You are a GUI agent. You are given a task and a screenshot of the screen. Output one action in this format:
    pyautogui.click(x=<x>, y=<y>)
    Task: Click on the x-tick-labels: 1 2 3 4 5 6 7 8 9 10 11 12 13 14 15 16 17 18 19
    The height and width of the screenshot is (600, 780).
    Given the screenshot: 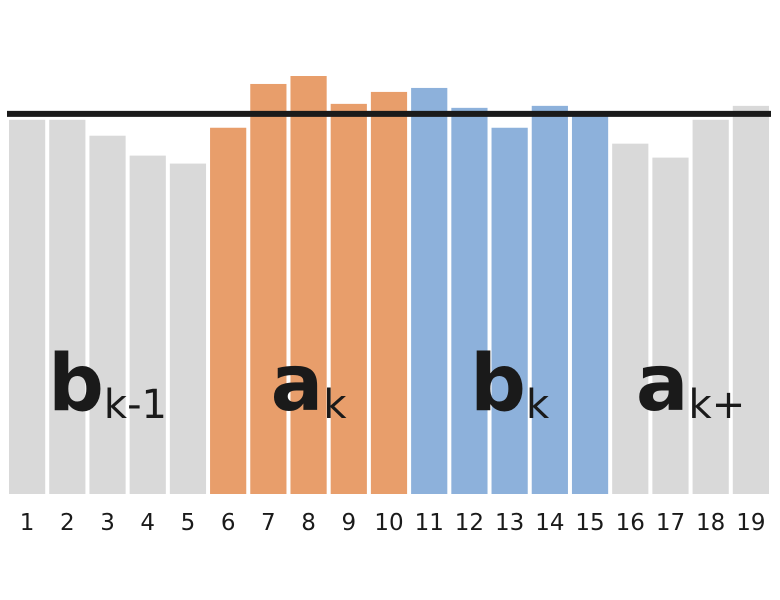 What is the action you would take?
    pyautogui.click(x=393, y=523)
    